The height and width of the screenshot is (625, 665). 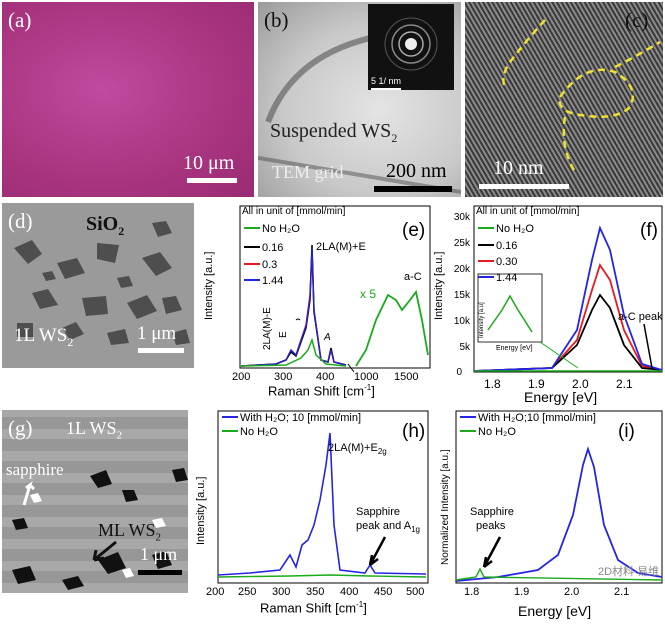 What do you see at coordinates (157, 333) in the screenshot?
I see `panel-d-scale-text: 1 μm` at bounding box center [157, 333].